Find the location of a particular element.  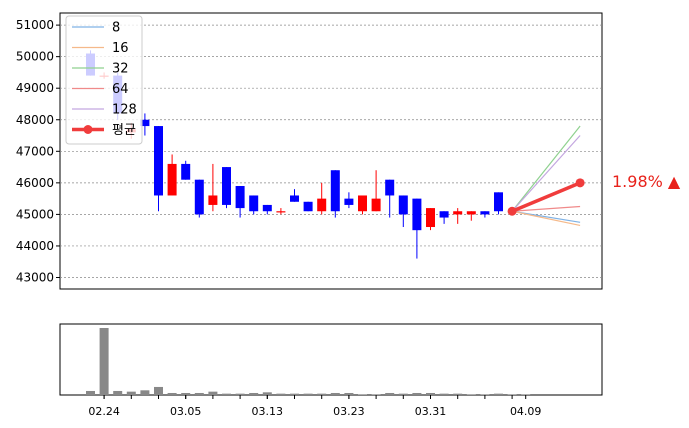

x-tick-label: 04.09 is located at coordinates (526, 411).